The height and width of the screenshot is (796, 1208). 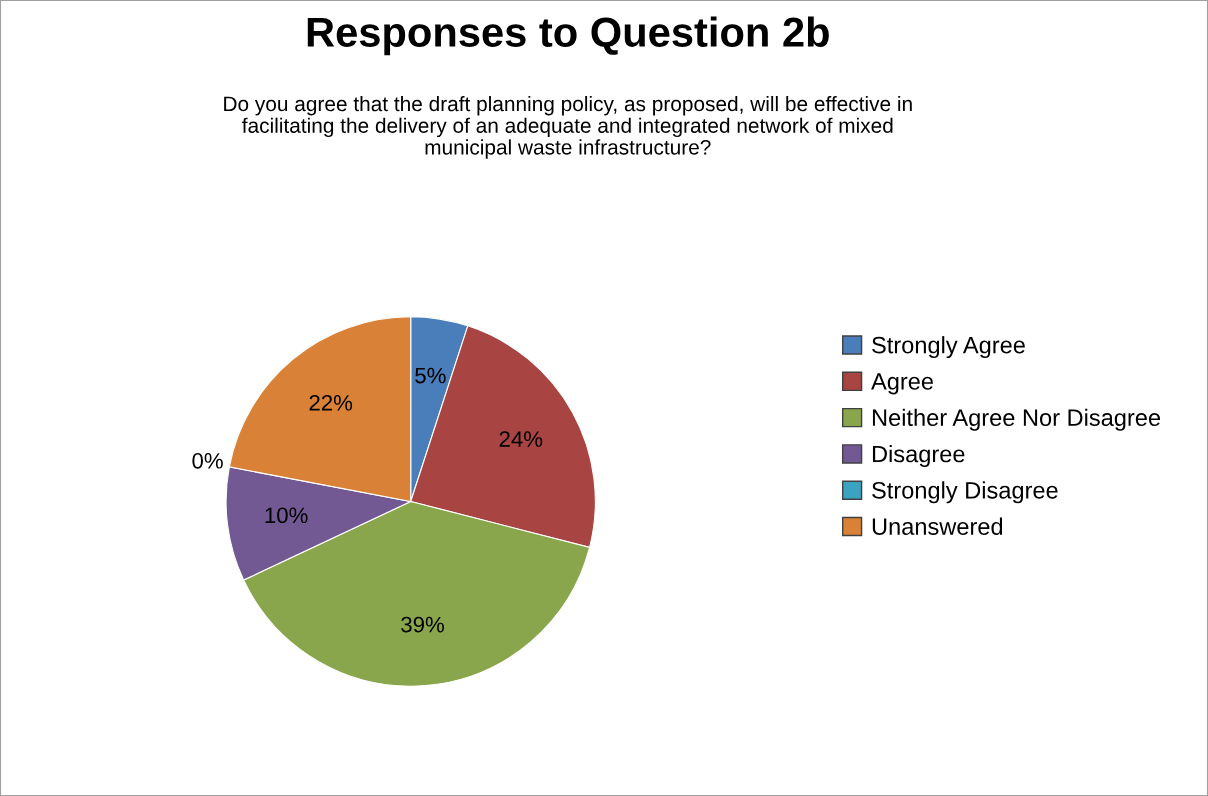 What do you see at coordinates (1016, 419) in the screenshot?
I see `legend-label: Neither Agree Nor Disagree` at bounding box center [1016, 419].